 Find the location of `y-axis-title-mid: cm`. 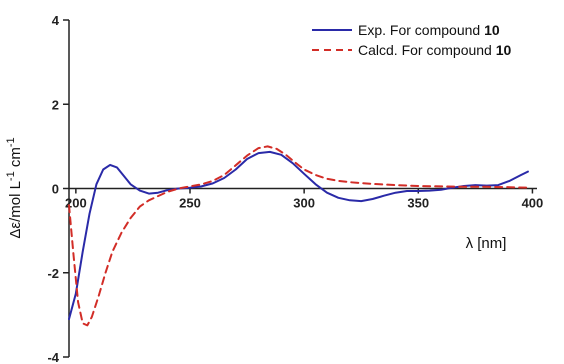

y-axis-title-mid: cm is located at coordinates (15, 159).